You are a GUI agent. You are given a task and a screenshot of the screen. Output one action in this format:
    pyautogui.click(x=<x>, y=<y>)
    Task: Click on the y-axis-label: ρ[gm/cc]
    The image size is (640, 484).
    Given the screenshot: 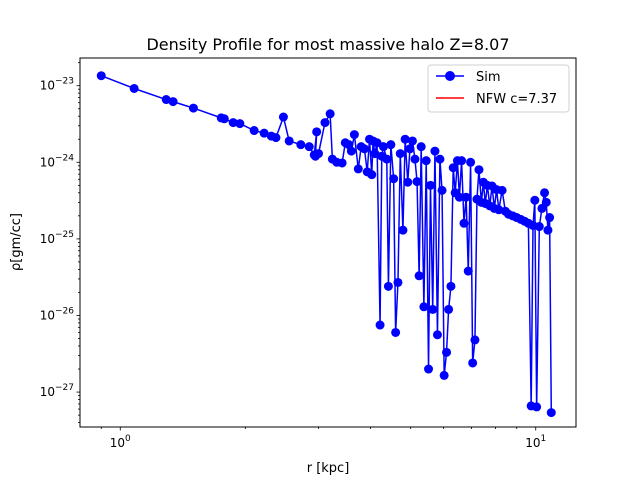 What is the action you would take?
    pyautogui.click(x=16, y=242)
    